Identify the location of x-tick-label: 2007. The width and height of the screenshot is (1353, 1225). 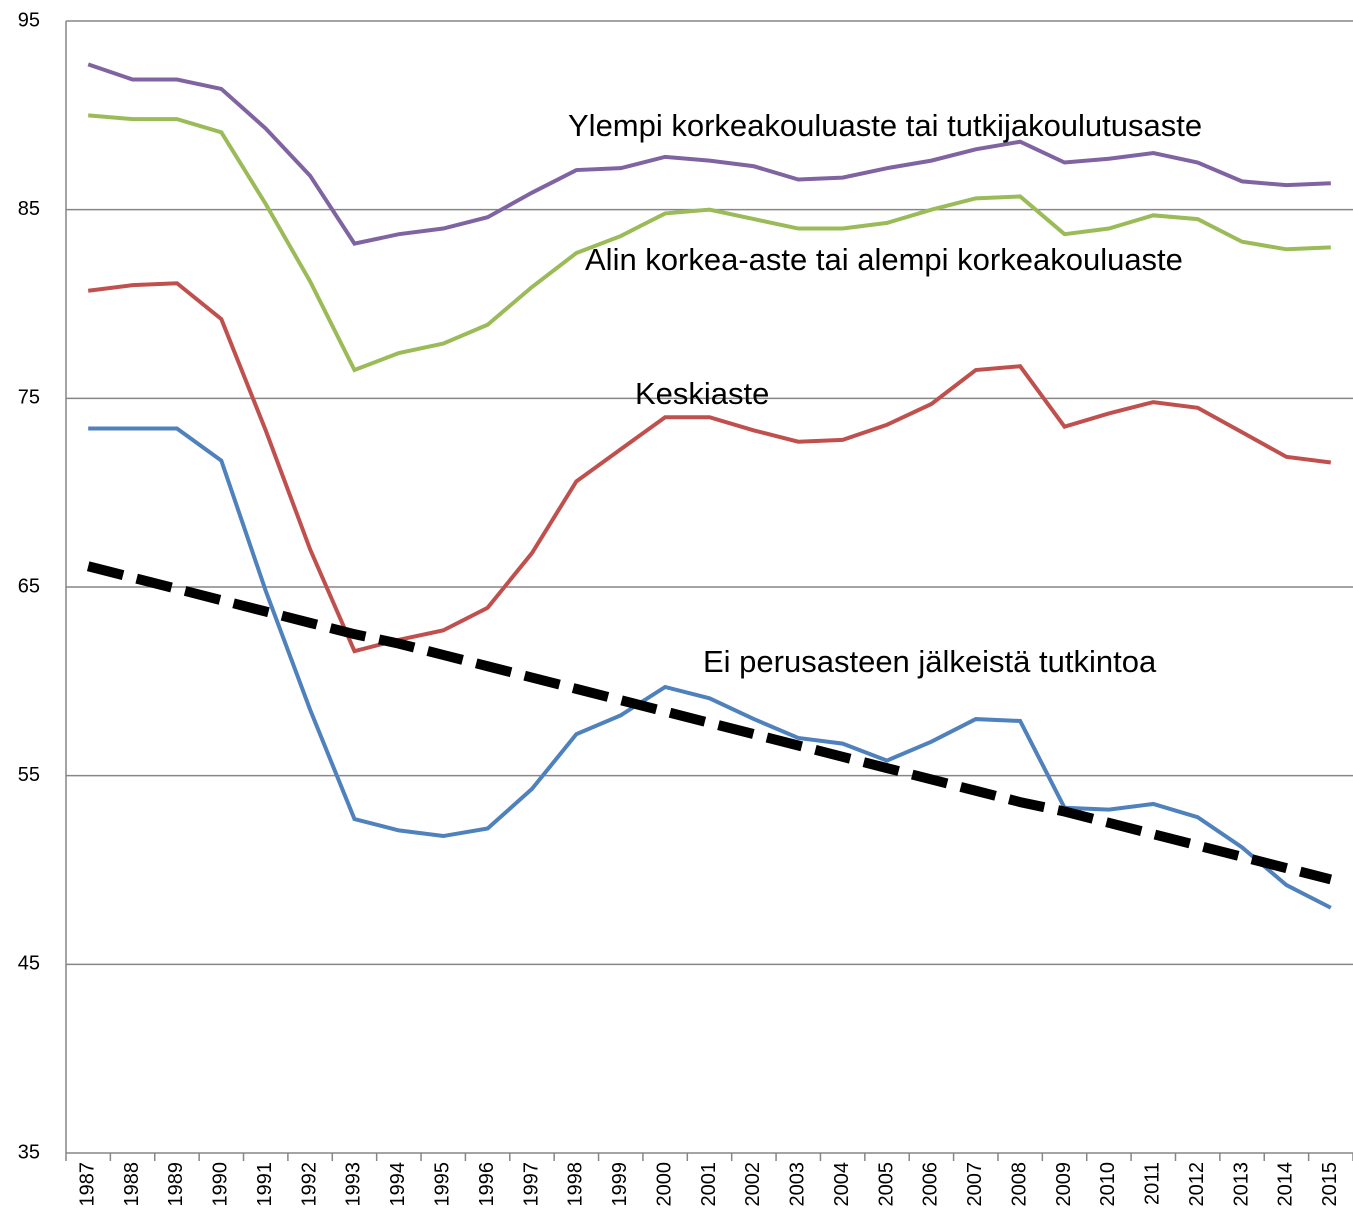
(975, 1184).